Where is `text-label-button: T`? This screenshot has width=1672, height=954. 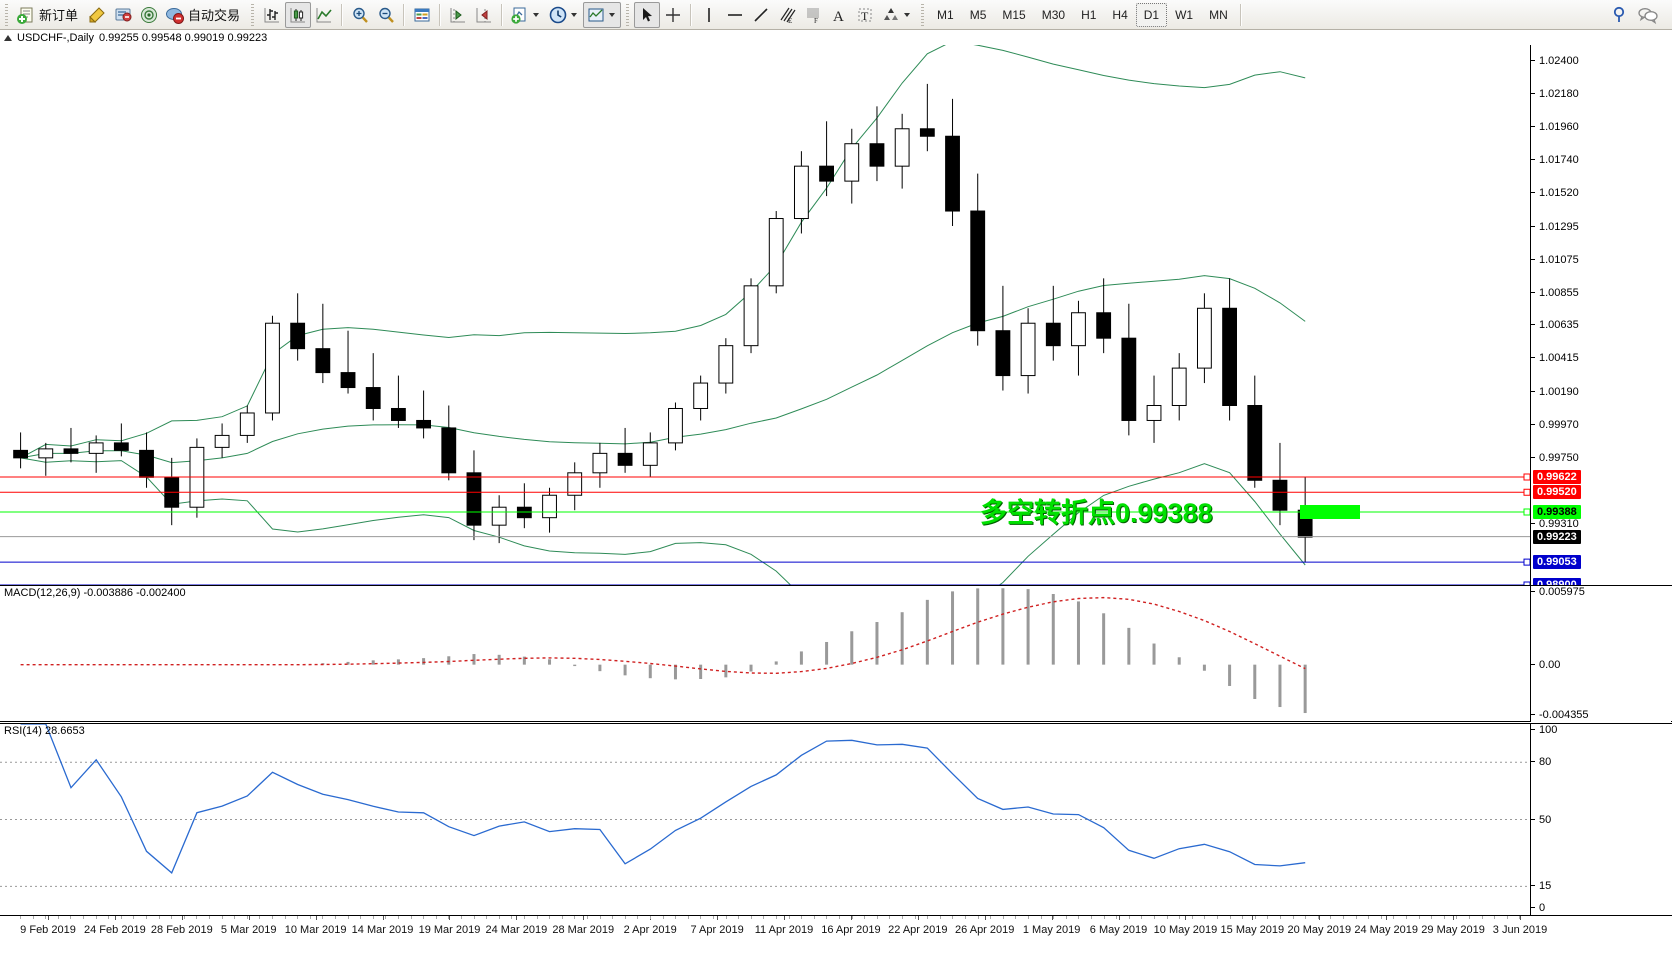
text-label-button: T is located at coordinates (865, 15).